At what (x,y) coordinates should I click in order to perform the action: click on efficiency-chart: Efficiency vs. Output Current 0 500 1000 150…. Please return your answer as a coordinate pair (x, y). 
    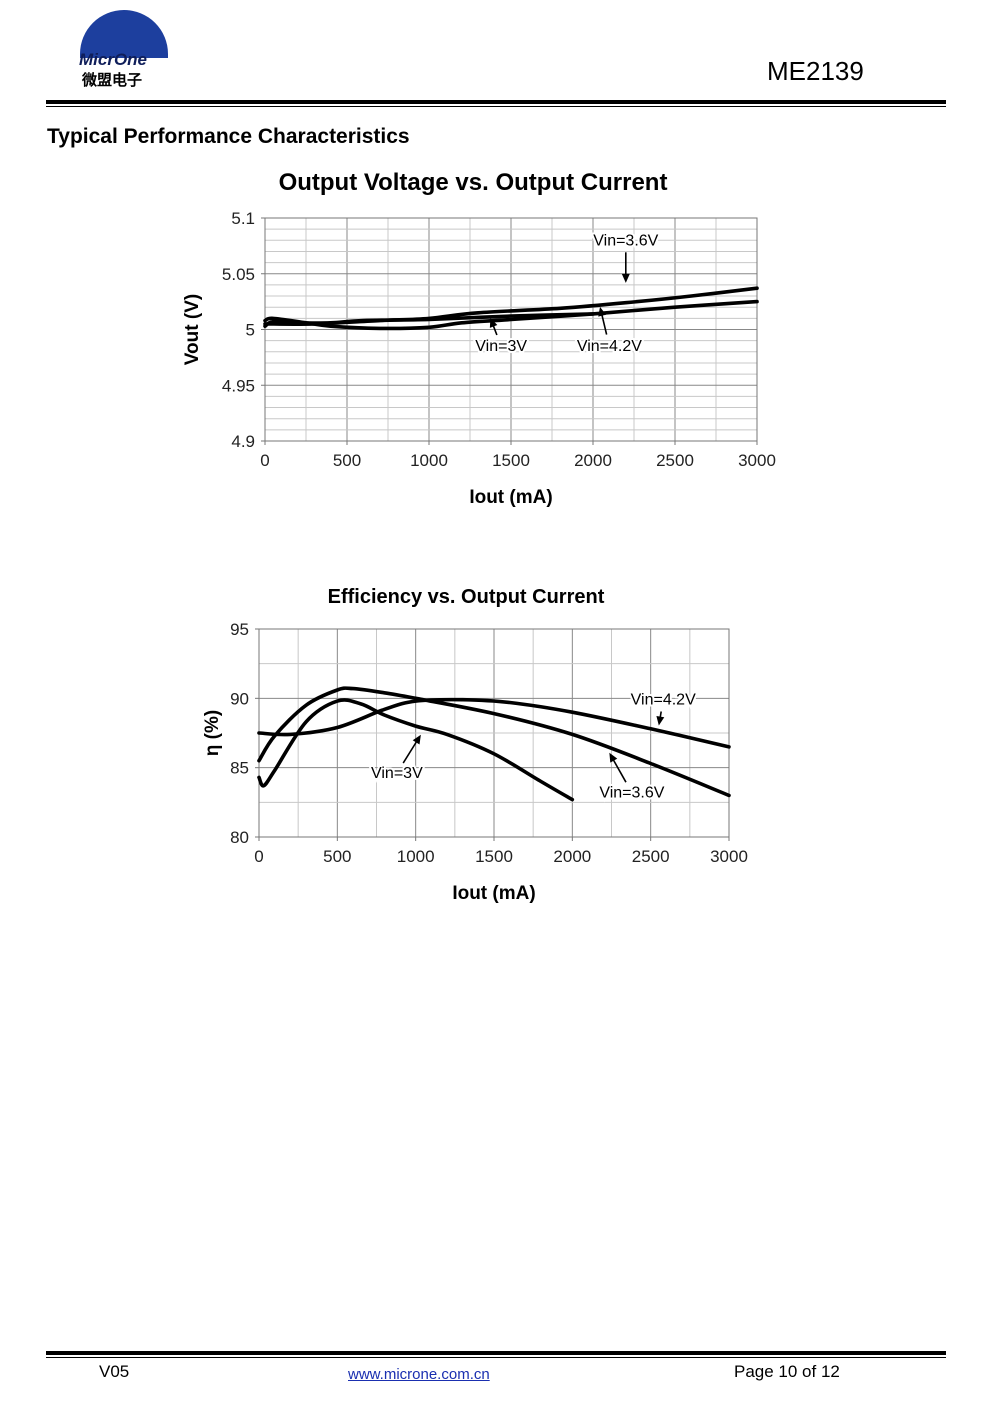
    Looking at the image, I should click on (475, 745).